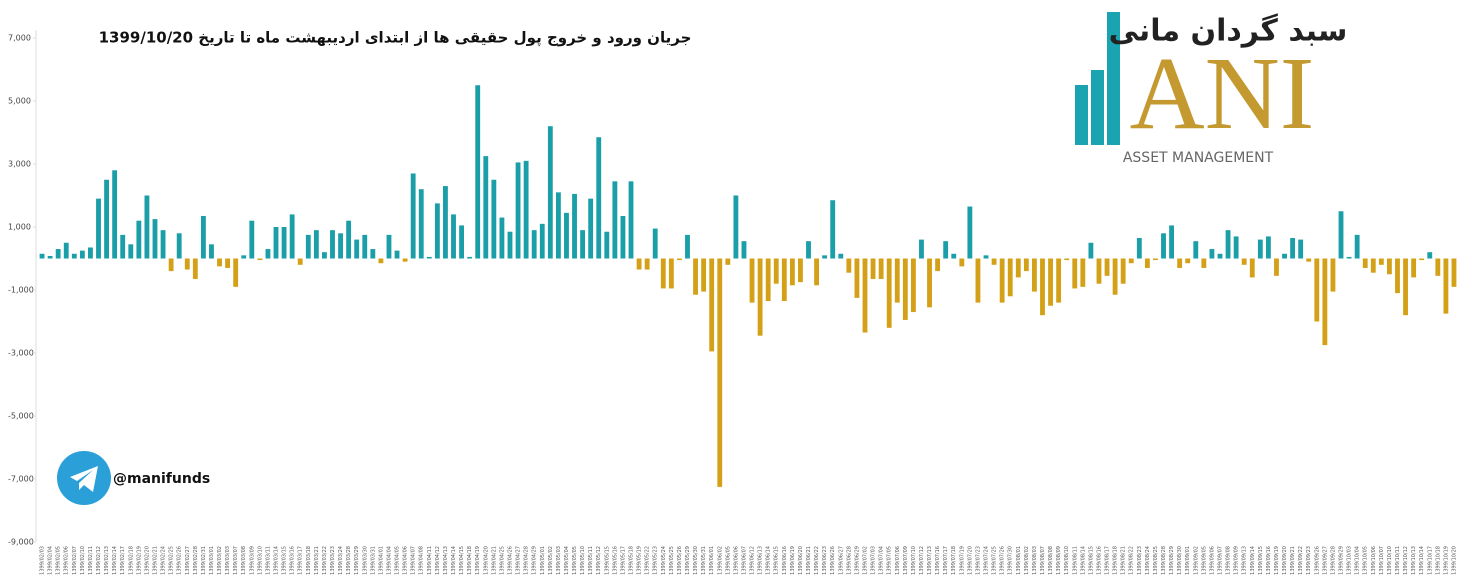  What do you see at coordinates (938, 560) in the screenshot?
I see `x-tick-label: 1399/07/16` at bounding box center [938, 560].